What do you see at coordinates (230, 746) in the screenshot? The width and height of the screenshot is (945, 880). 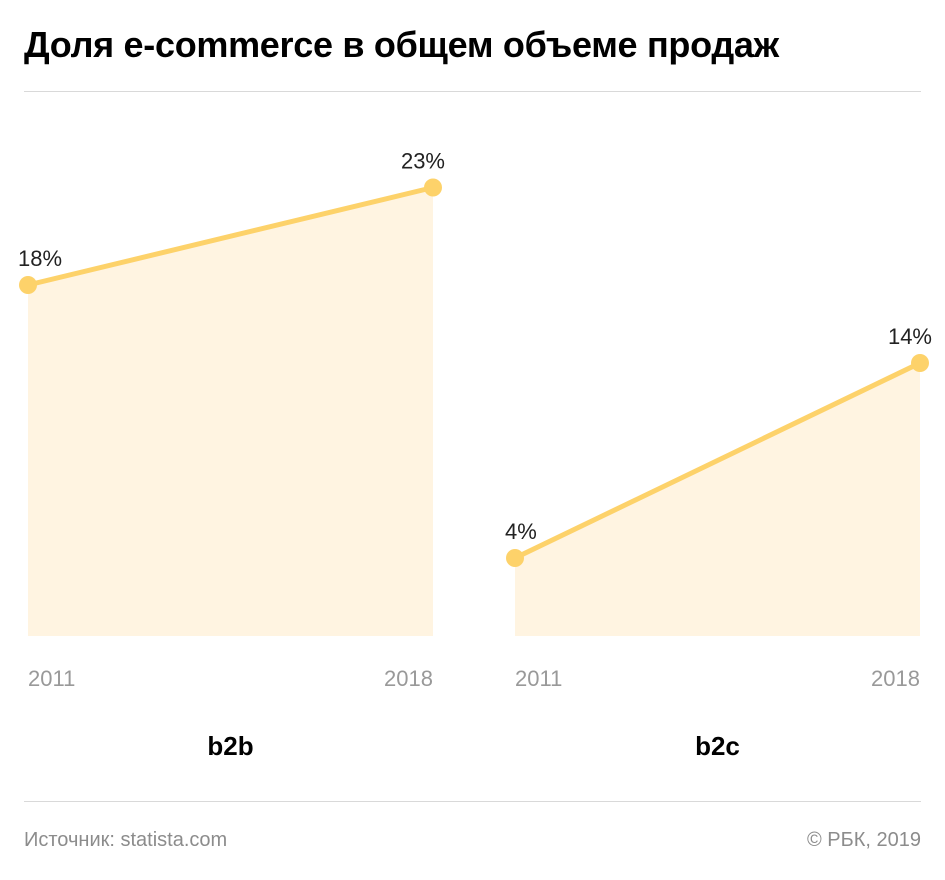 I see `b2b-category-label: b2b` at bounding box center [230, 746].